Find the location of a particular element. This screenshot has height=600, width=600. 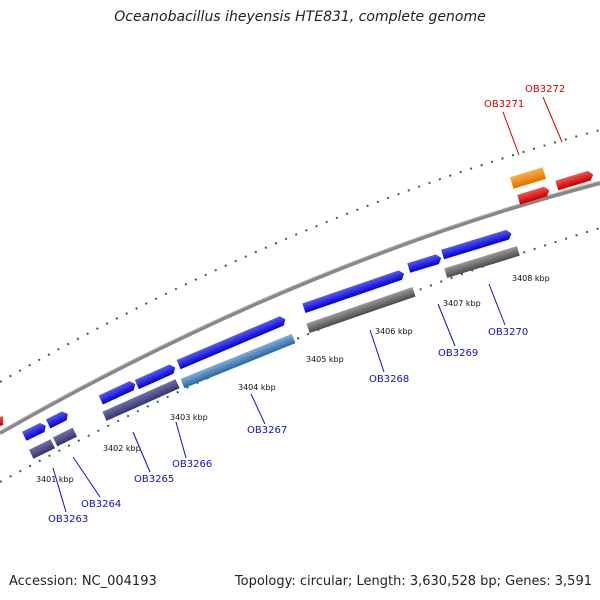

gene-ob3263-reverse is located at coordinates (42, 449).